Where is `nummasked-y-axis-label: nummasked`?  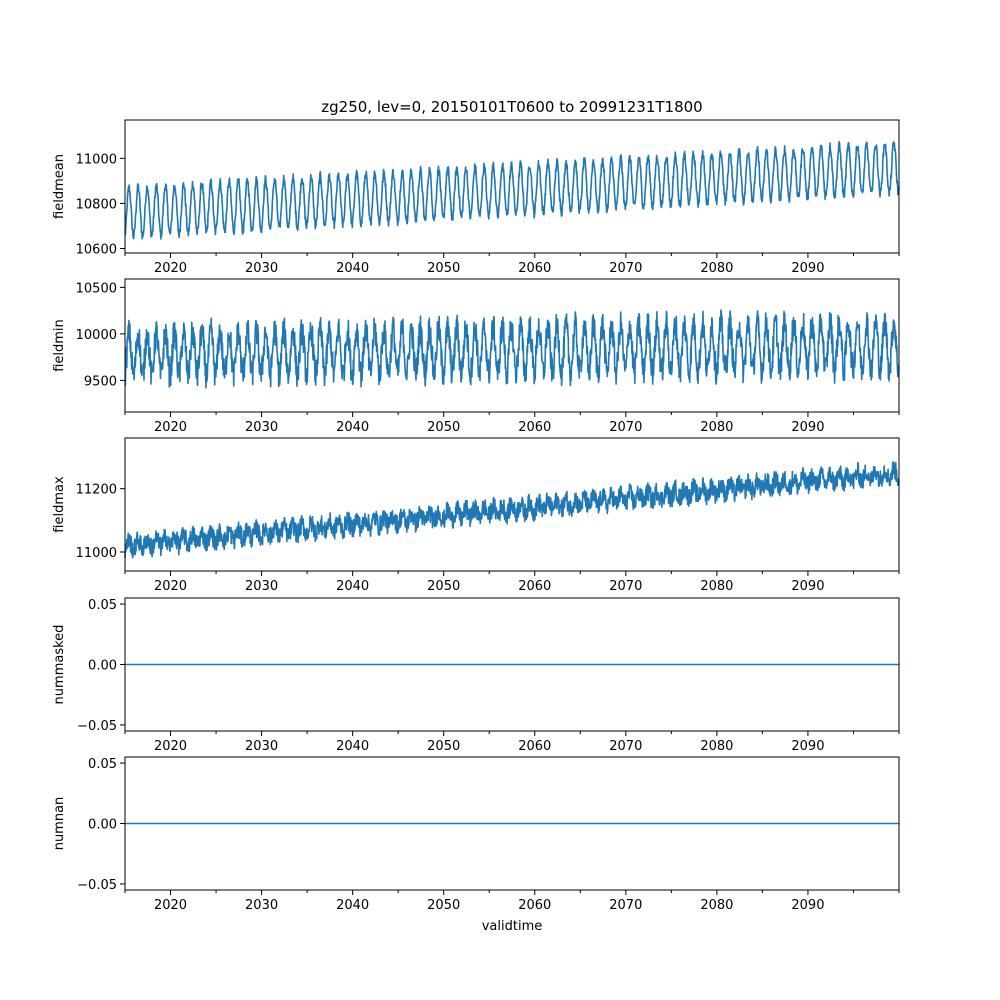 nummasked-y-axis-label: nummasked is located at coordinates (59, 665).